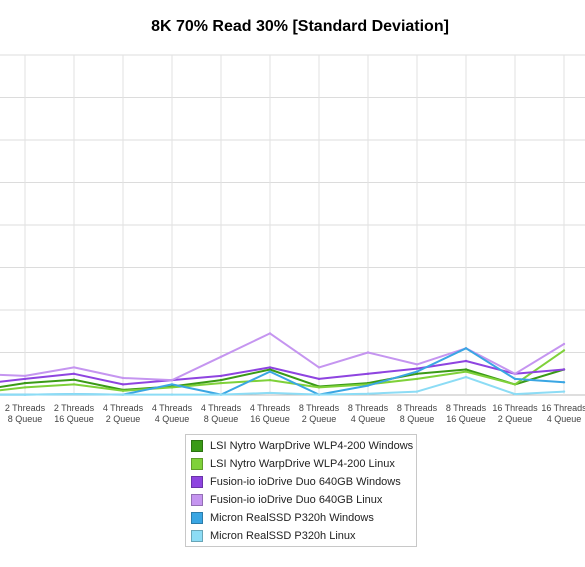 The width and height of the screenshot is (585, 567). I want to click on legend-item: Micron RealSSD P320h Linux, so click(303, 536).